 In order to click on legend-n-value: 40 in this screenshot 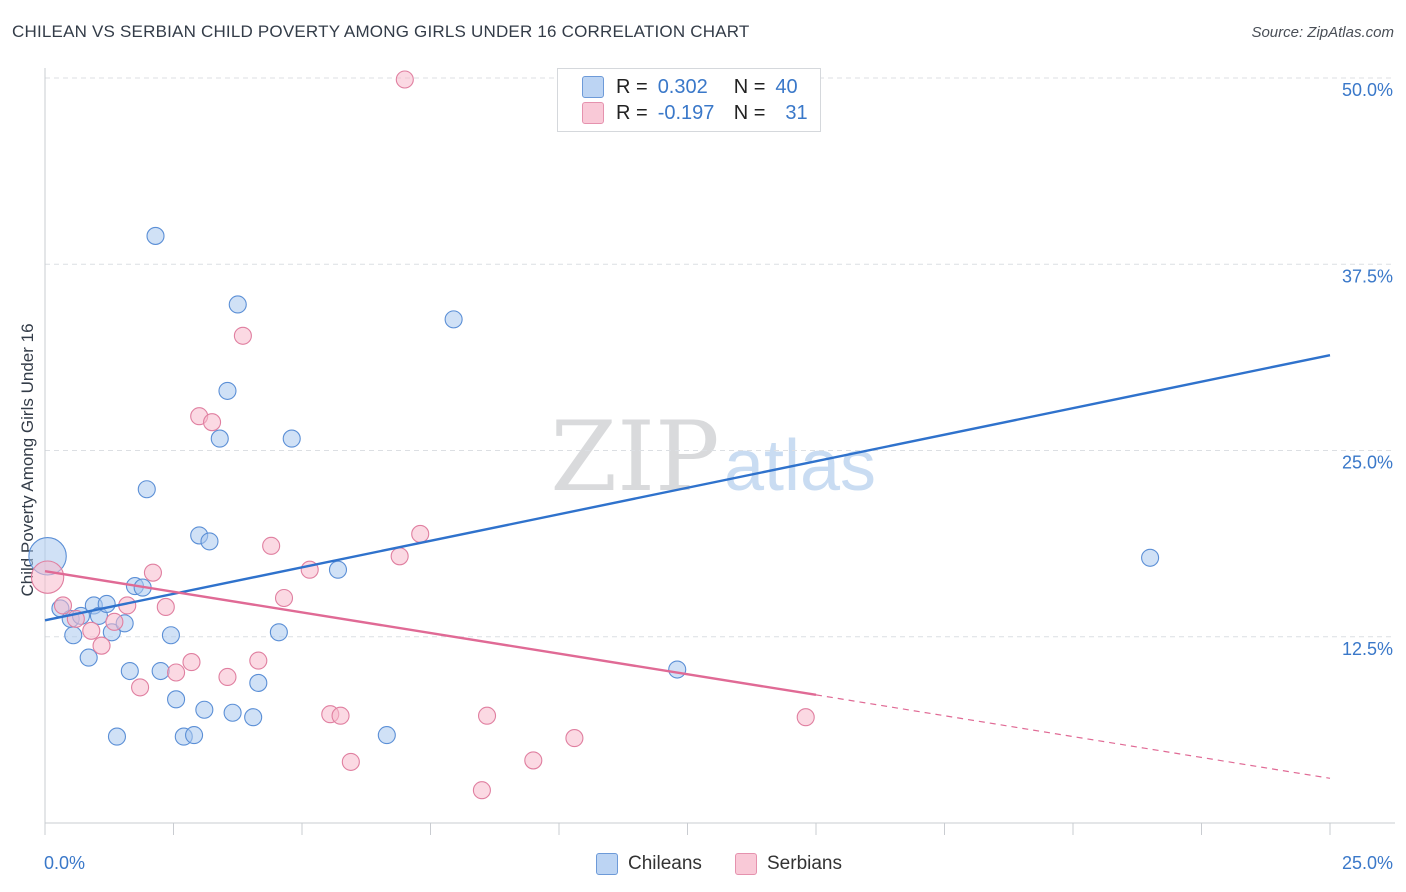, I will do `click(786, 86)`.